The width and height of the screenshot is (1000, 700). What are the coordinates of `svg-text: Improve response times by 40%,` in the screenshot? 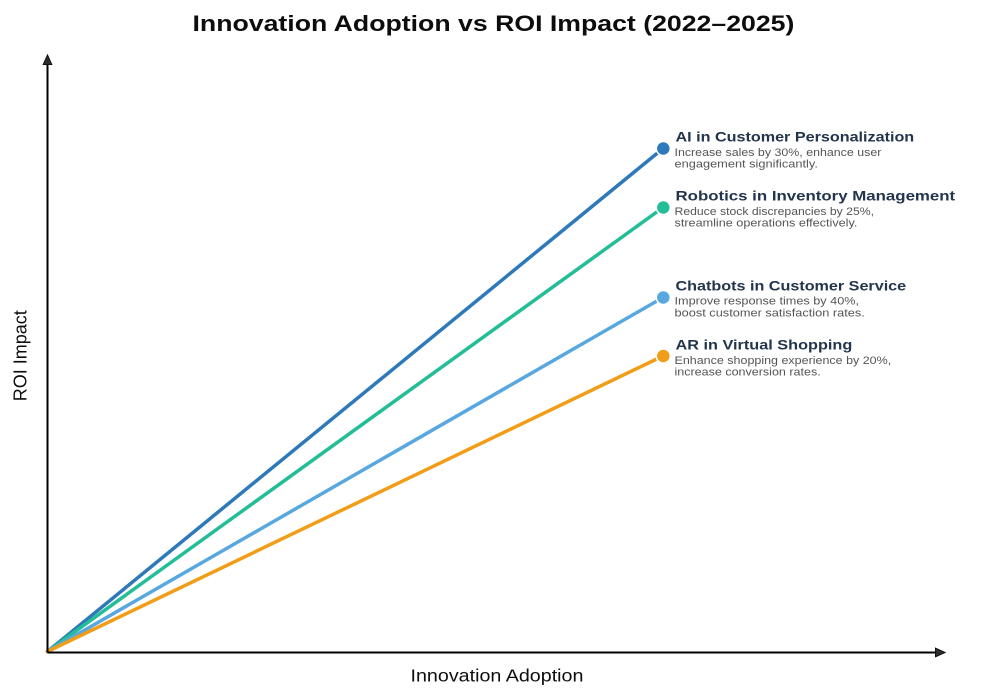 It's located at (767, 301).